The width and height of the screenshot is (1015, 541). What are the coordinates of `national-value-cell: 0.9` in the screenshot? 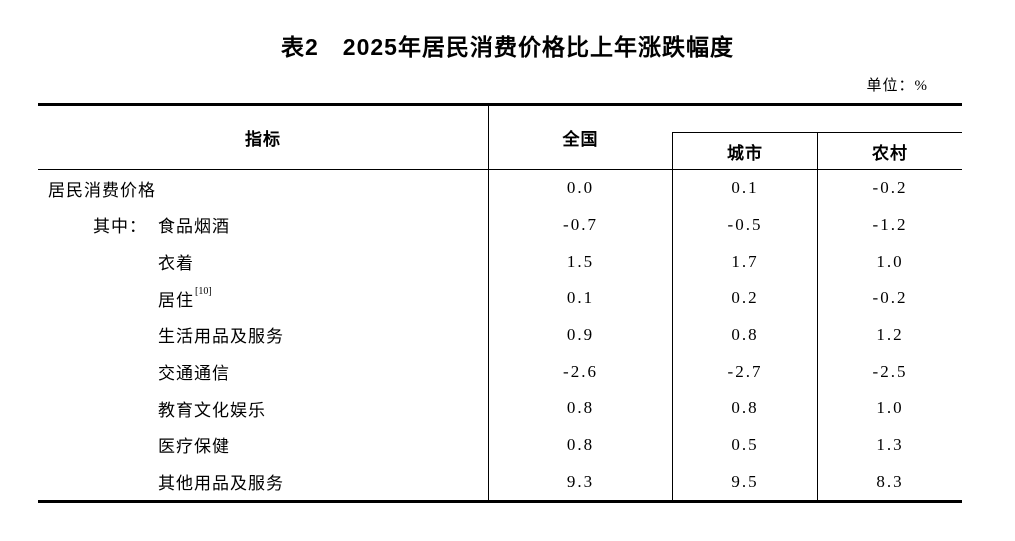 It's located at (580, 335).